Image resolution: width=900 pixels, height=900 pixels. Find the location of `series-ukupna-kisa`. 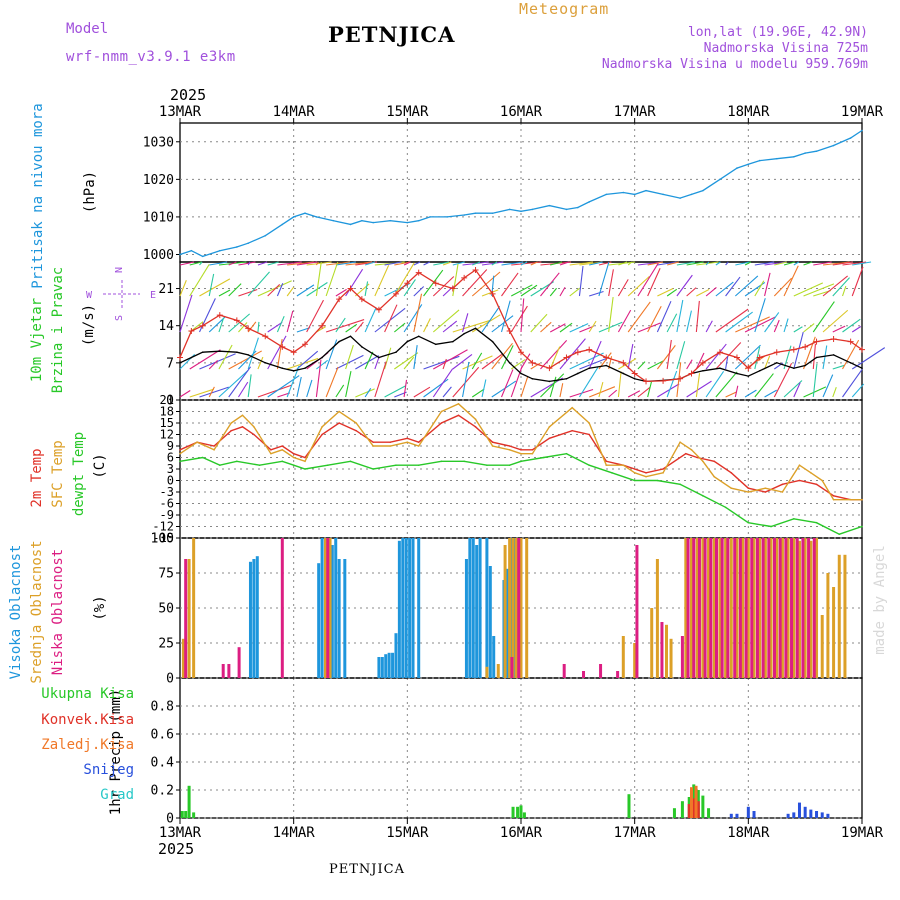

series-ukupna-kisa is located at coordinates (445, 801).